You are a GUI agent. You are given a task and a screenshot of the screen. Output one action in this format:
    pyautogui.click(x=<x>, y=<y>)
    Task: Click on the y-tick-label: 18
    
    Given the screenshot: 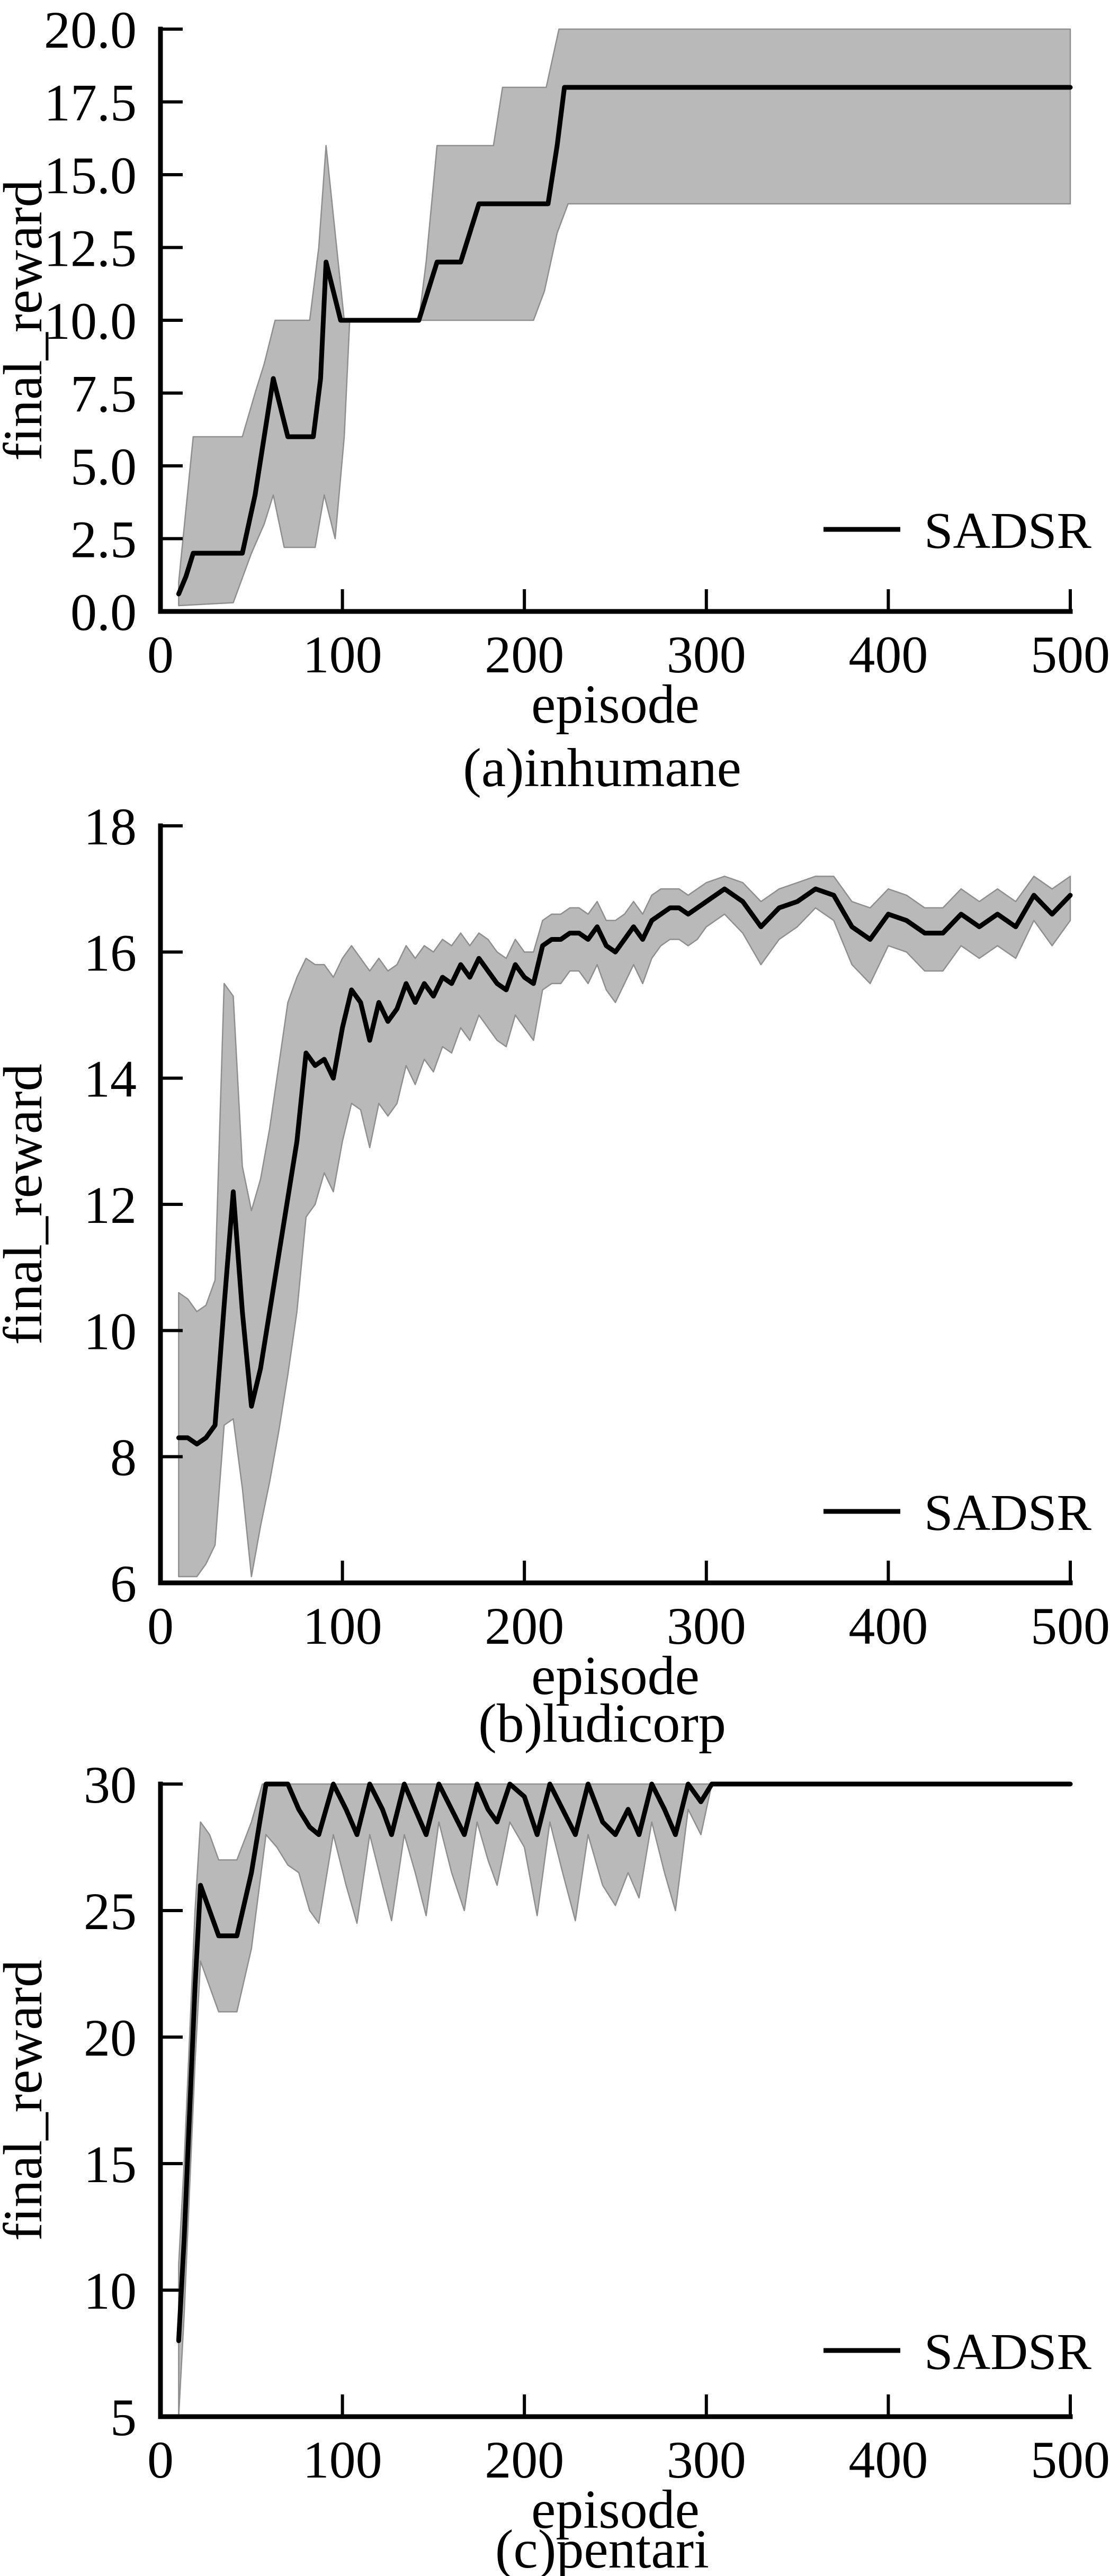 What is the action you would take?
    pyautogui.click(x=110, y=830)
    